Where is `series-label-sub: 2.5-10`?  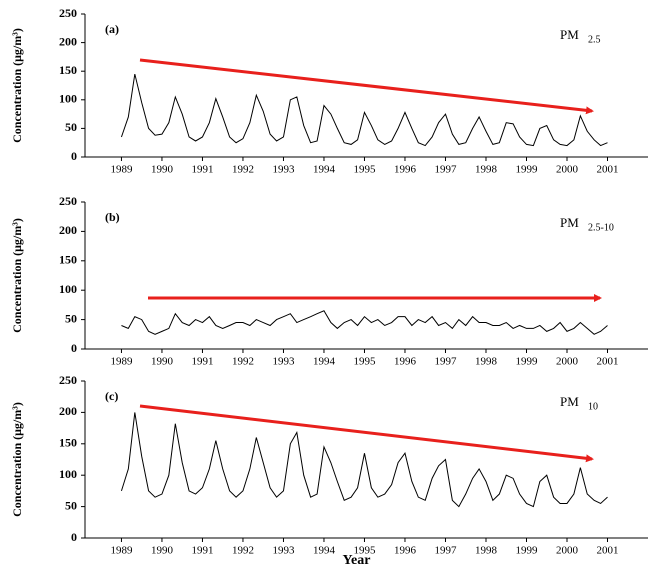 series-label-sub: 2.5-10 is located at coordinates (601, 227).